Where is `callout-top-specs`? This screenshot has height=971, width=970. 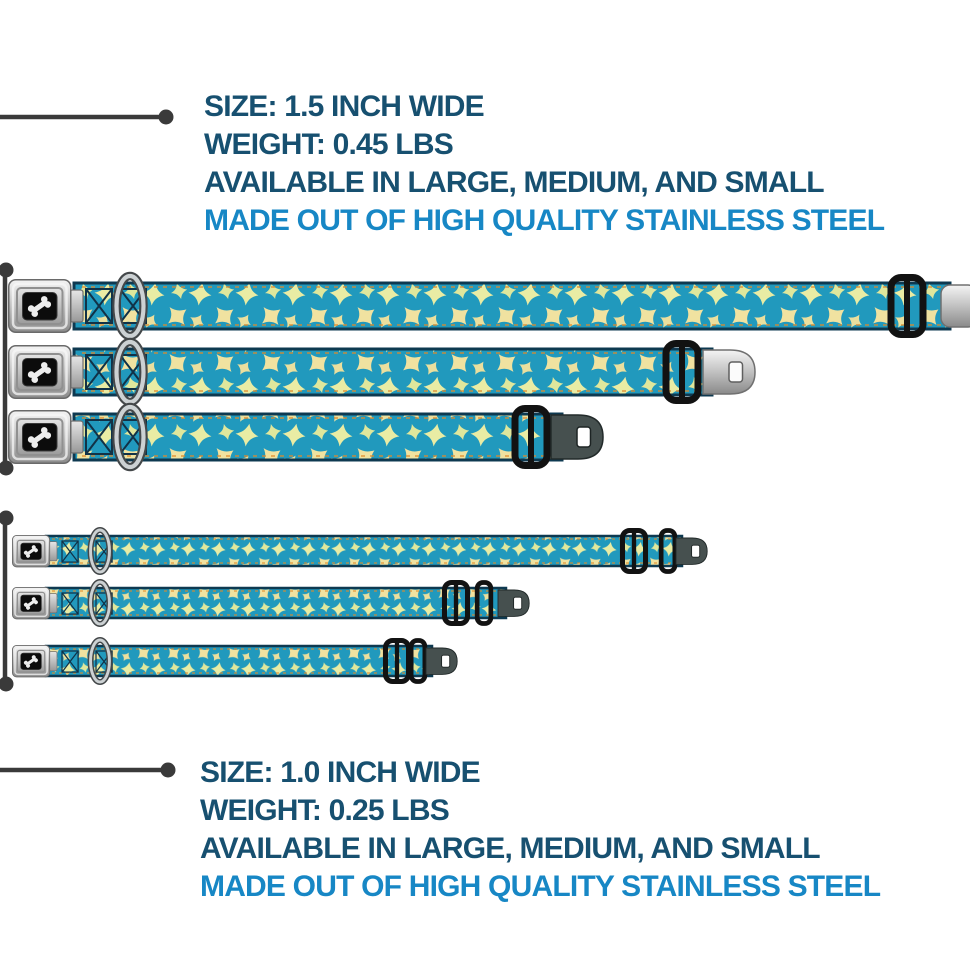
callout-top-specs is located at coordinates (87, 117).